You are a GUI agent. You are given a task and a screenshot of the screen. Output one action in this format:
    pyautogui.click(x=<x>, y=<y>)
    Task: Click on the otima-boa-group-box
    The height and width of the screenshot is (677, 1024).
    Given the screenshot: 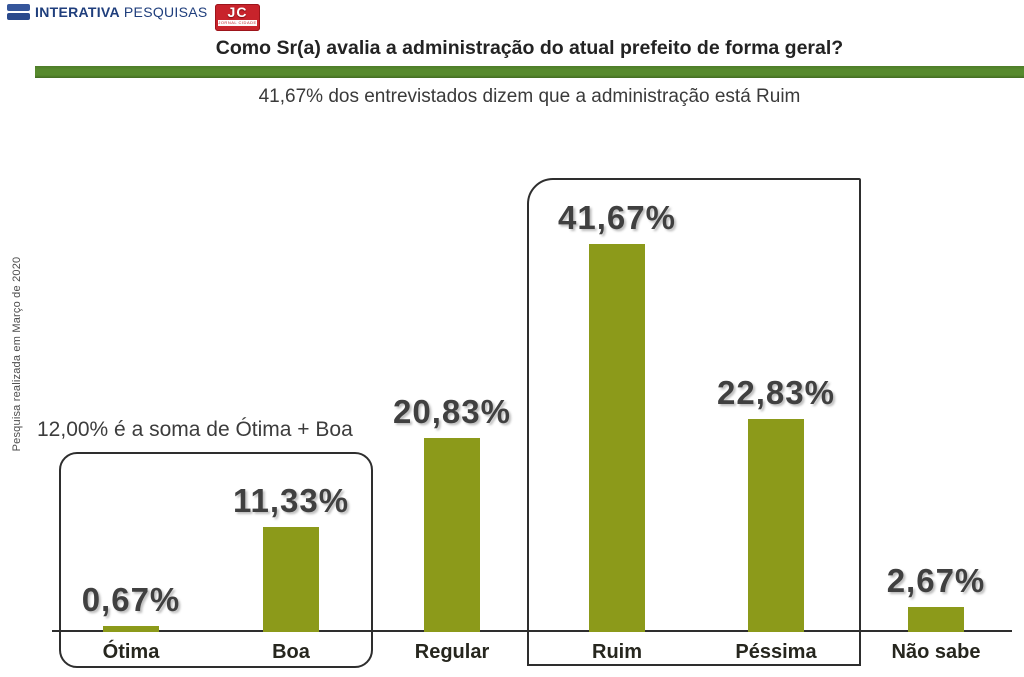 What is the action you would take?
    pyautogui.click(x=216, y=560)
    